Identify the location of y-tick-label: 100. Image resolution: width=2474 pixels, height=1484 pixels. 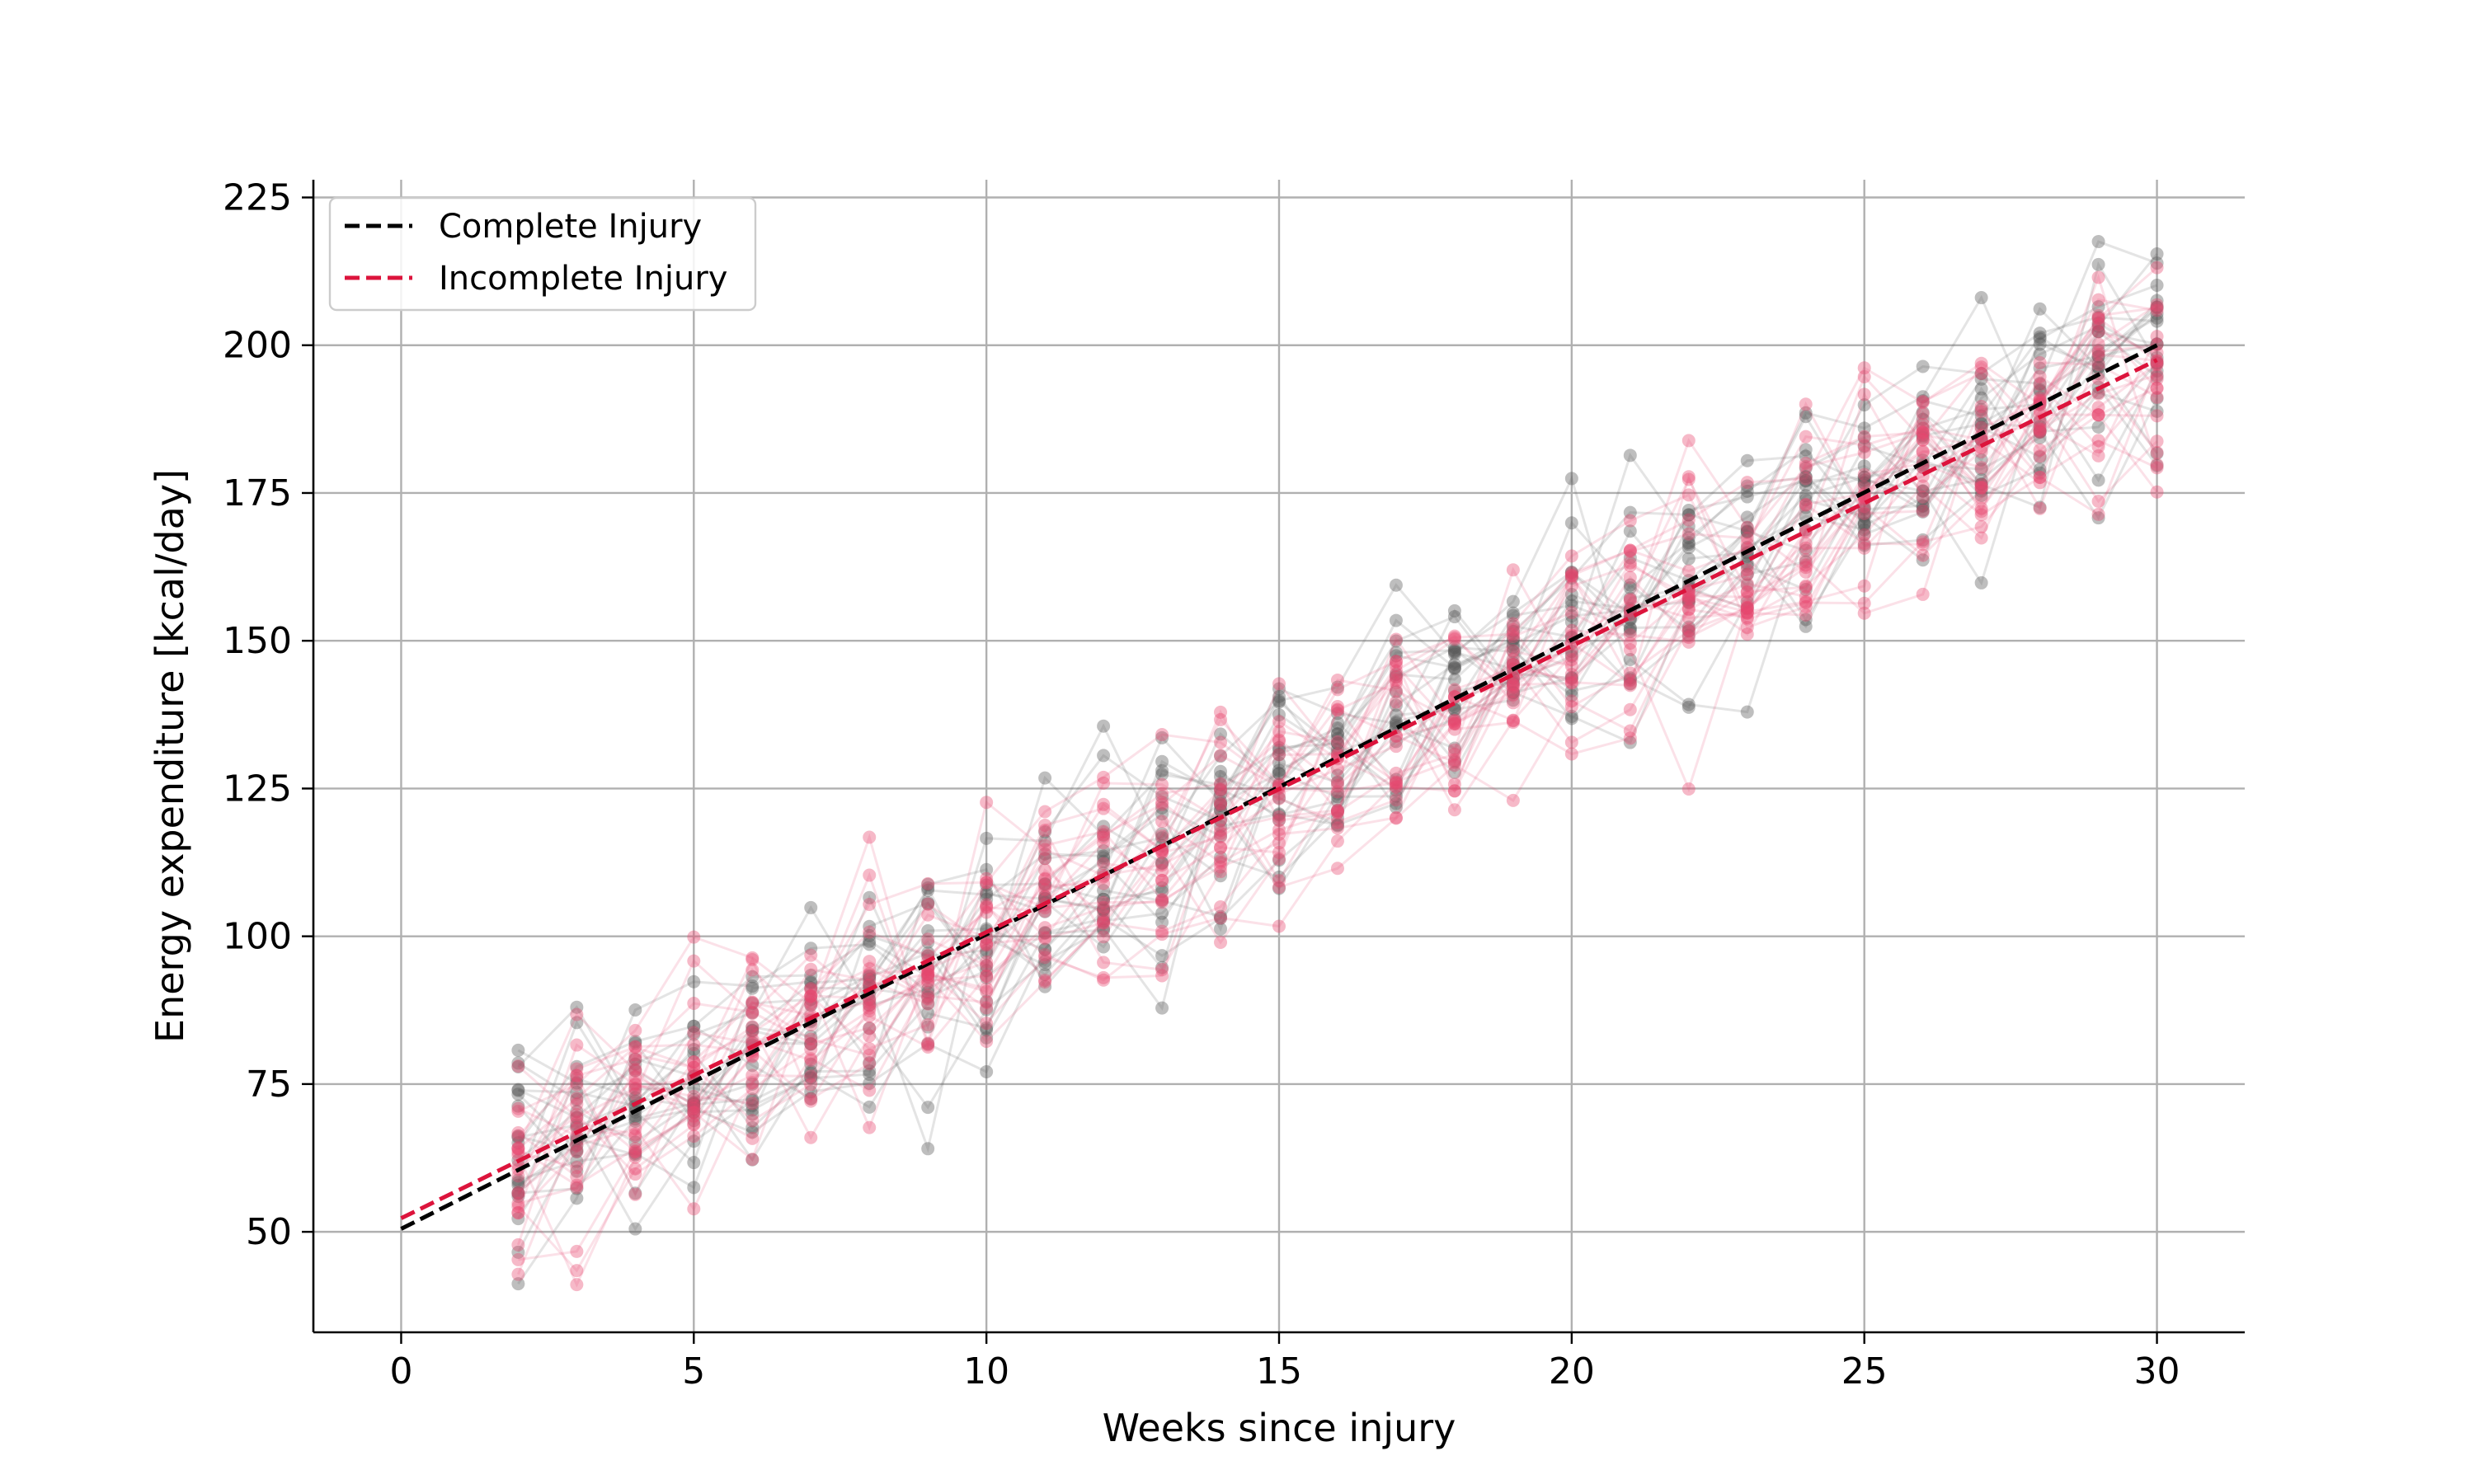
(257, 937).